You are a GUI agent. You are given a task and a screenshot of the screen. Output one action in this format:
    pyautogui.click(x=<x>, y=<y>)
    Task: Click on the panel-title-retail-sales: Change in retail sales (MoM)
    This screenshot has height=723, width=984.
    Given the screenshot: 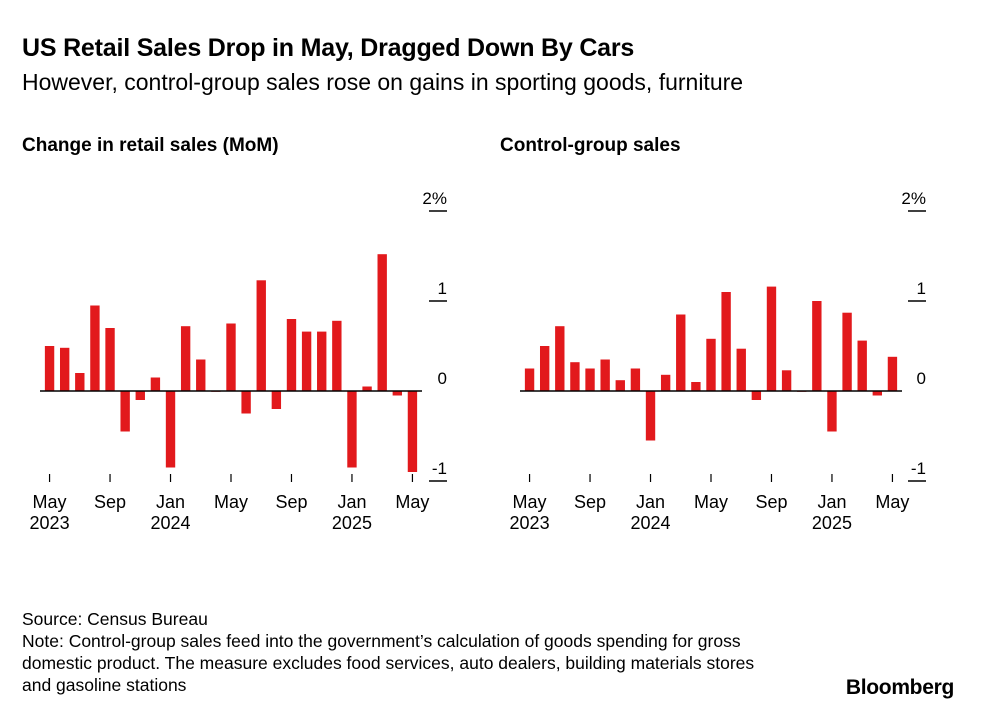 What is the action you would take?
    pyautogui.click(x=150, y=145)
    